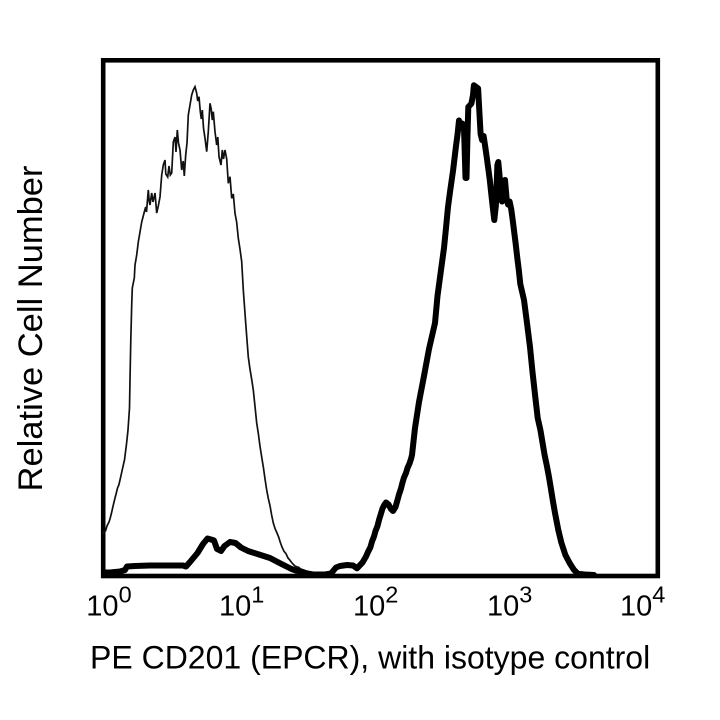 This screenshot has height=720, width=720. I want to click on svg-text: 10¹, so click(241, 602).